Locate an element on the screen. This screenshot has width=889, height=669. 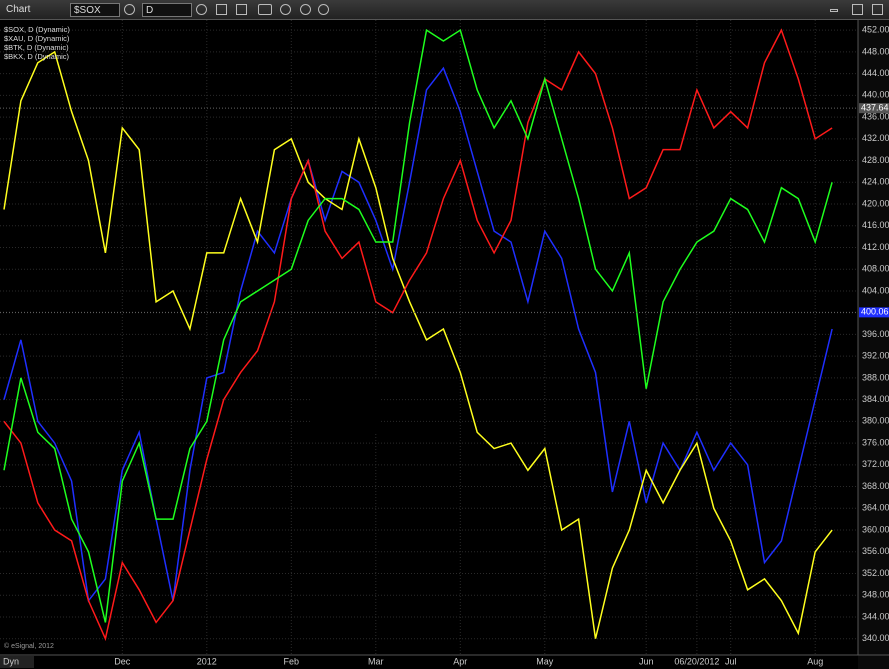
legend-entry: $SOX, D (Dynamic) is located at coordinates (37, 29).